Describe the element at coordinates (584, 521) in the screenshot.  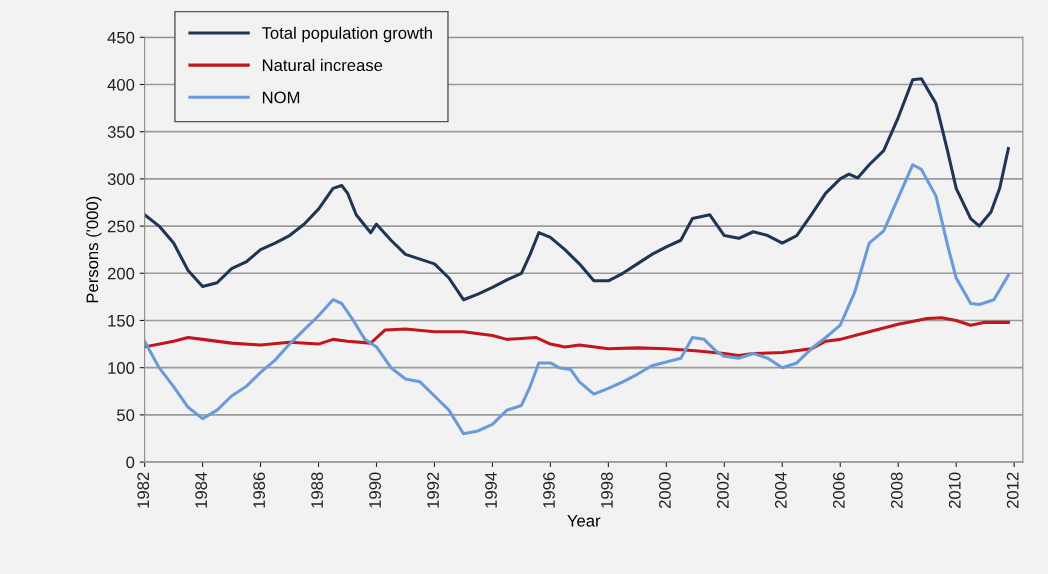
I see `x-axis-title: Year` at that location.